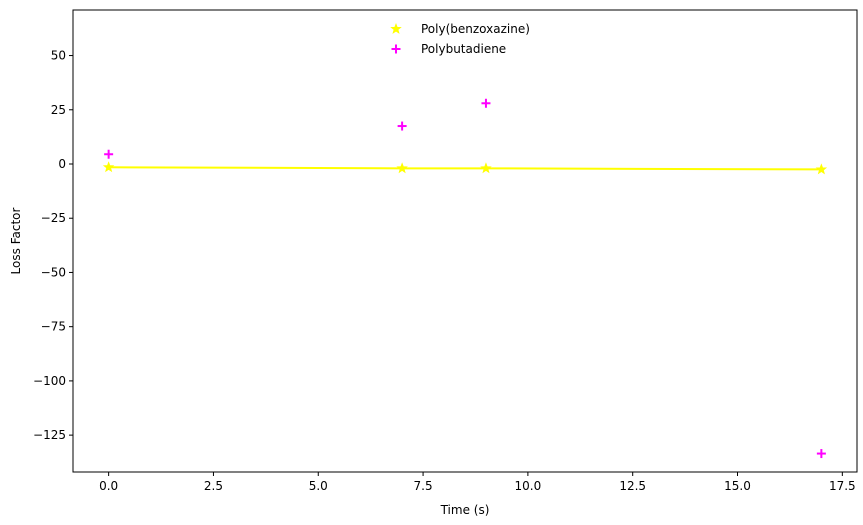 The width and height of the screenshot is (863, 525). Describe the element at coordinates (475, 29) in the screenshot. I see `legend-label: Poly(benzoxazine)` at that location.